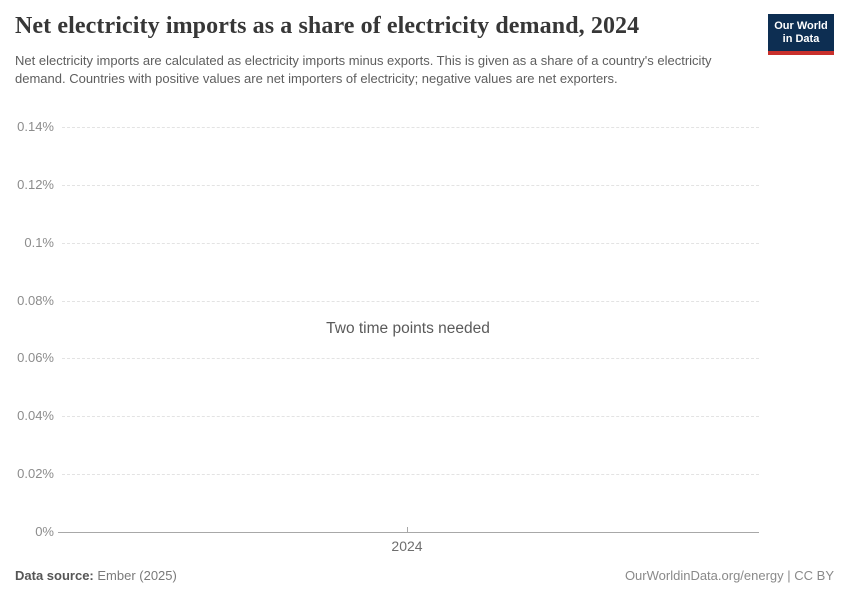 This screenshot has height=600, width=850. I want to click on data-source-value: Ember (2025), so click(135, 575).